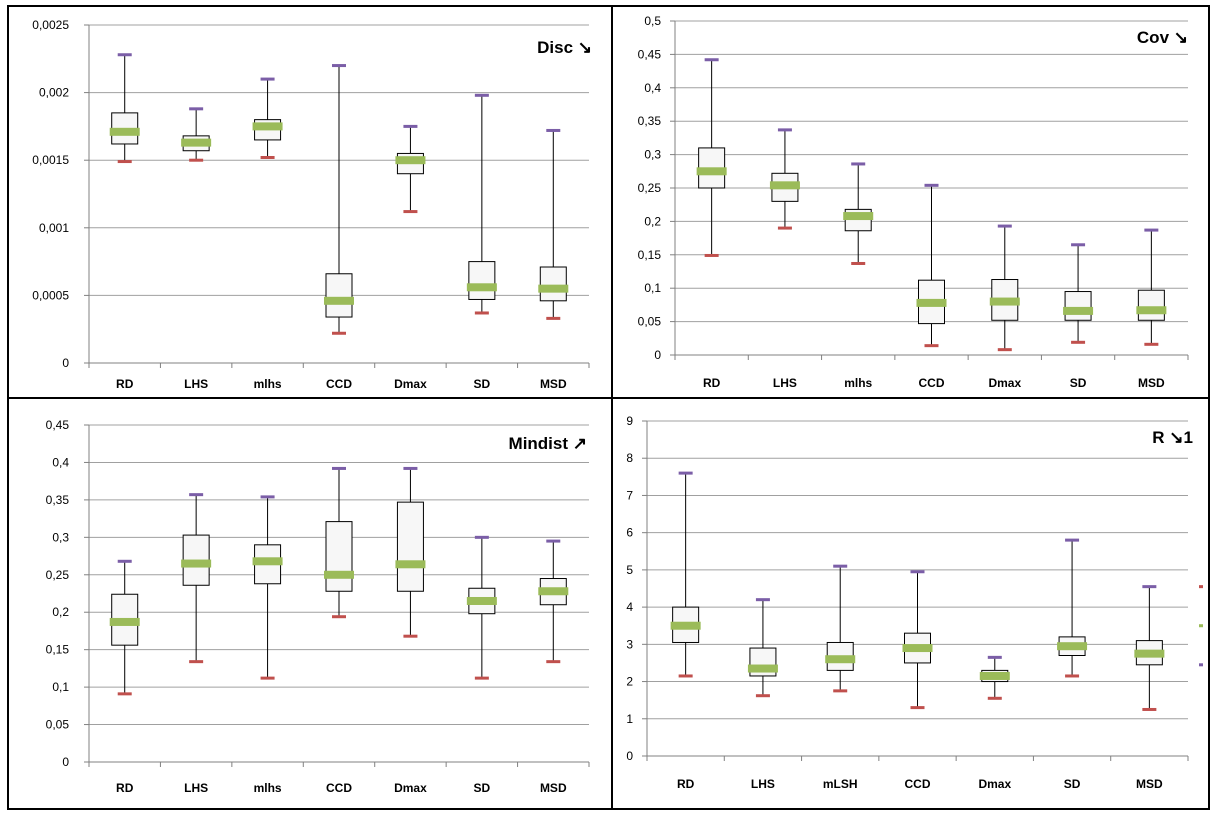  What do you see at coordinates (652, 88) in the screenshot?
I see `y-tick-label: 0,4` at bounding box center [652, 88].